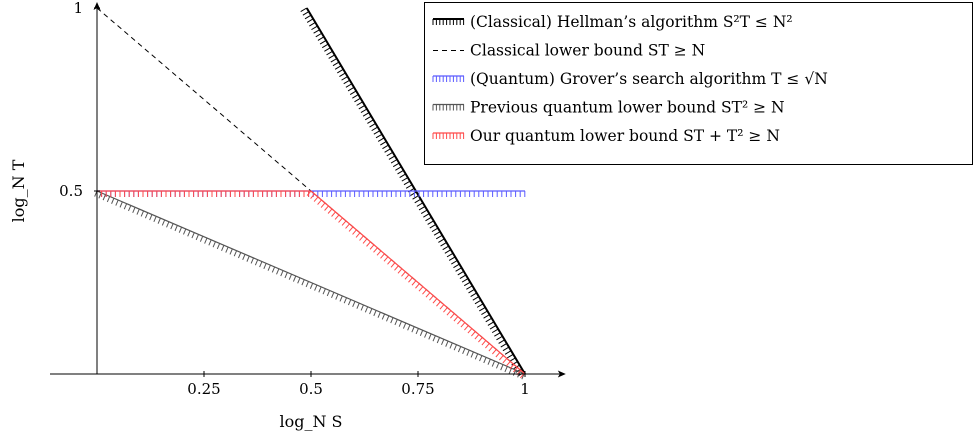 The height and width of the screenshot is (438, 976). What do you see at coordinates (625, 136) in the screenshot?
I see `legend-label: Our quantum lower bound ST + T² ≥ N` at bounding box center [625, 136].